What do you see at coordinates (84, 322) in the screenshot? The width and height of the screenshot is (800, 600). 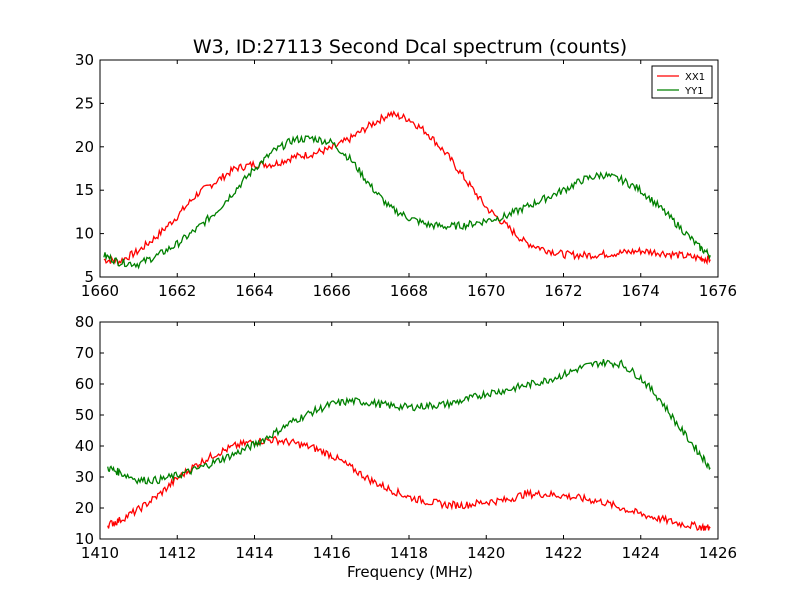 I see `y-tick-label: 80` at bounding box center [84, 322].